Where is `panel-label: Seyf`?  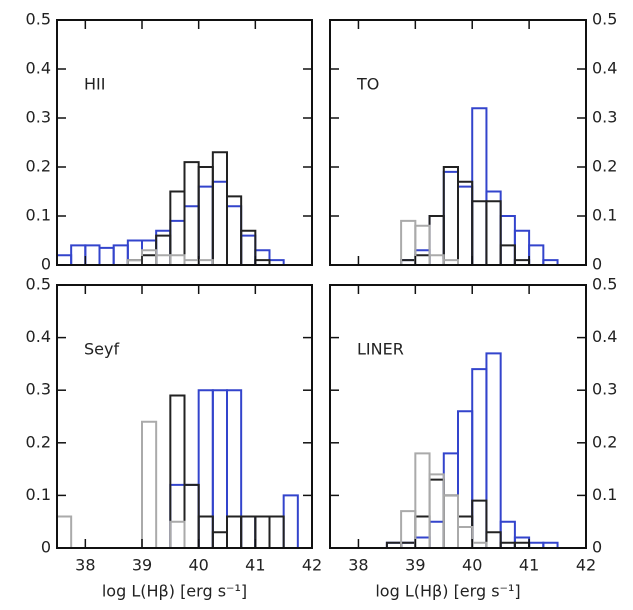 panel-label: Seyf is located at coordinates (101, 349).